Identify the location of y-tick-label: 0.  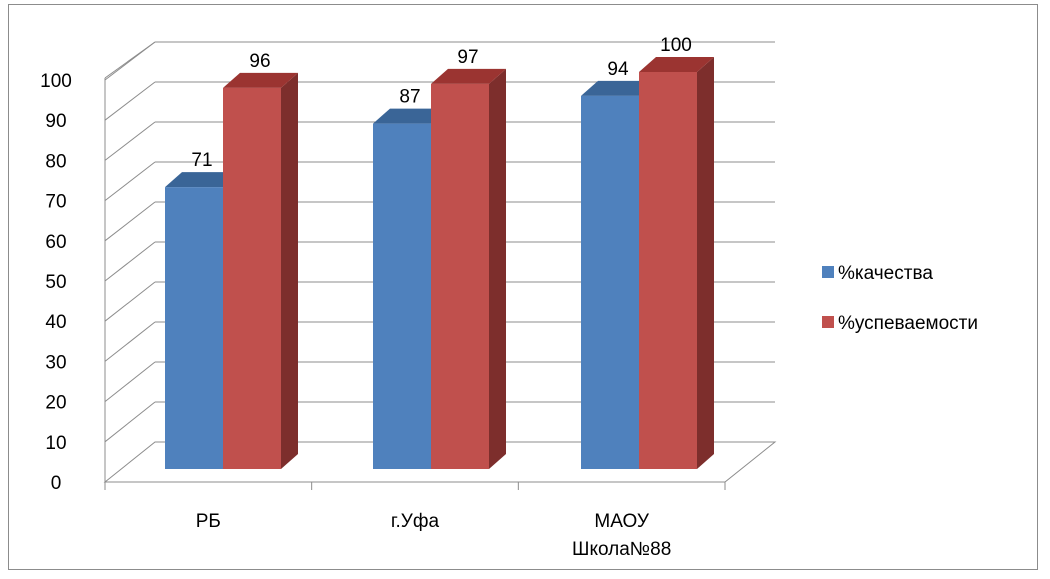
(56, 483).